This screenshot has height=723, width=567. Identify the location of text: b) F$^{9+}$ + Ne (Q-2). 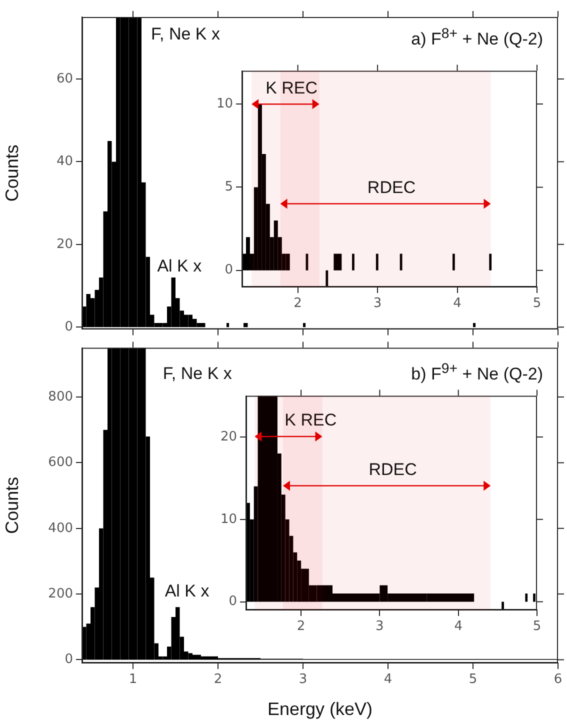
(477, 373).